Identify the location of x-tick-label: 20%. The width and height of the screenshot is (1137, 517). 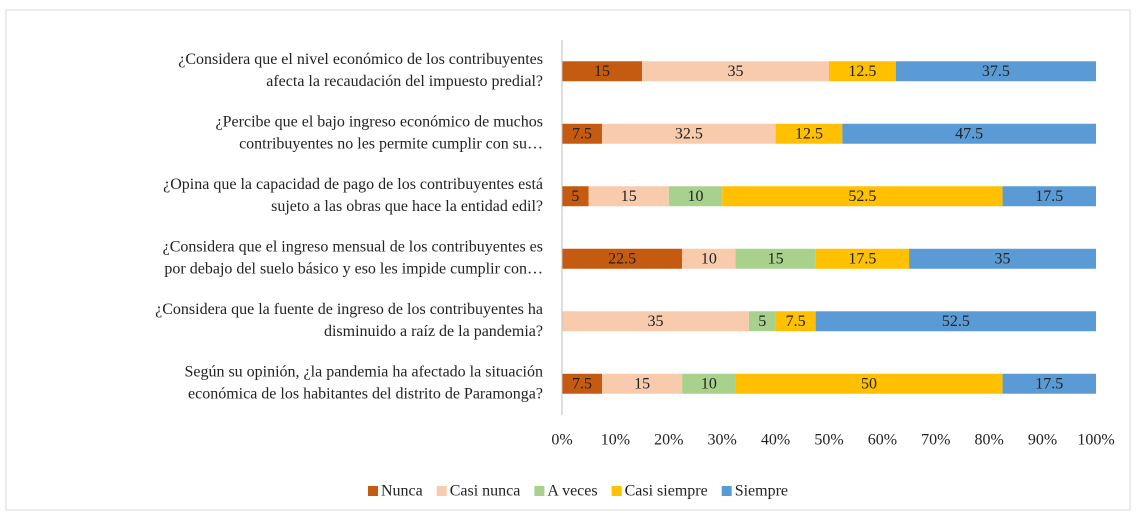
(668, 440).